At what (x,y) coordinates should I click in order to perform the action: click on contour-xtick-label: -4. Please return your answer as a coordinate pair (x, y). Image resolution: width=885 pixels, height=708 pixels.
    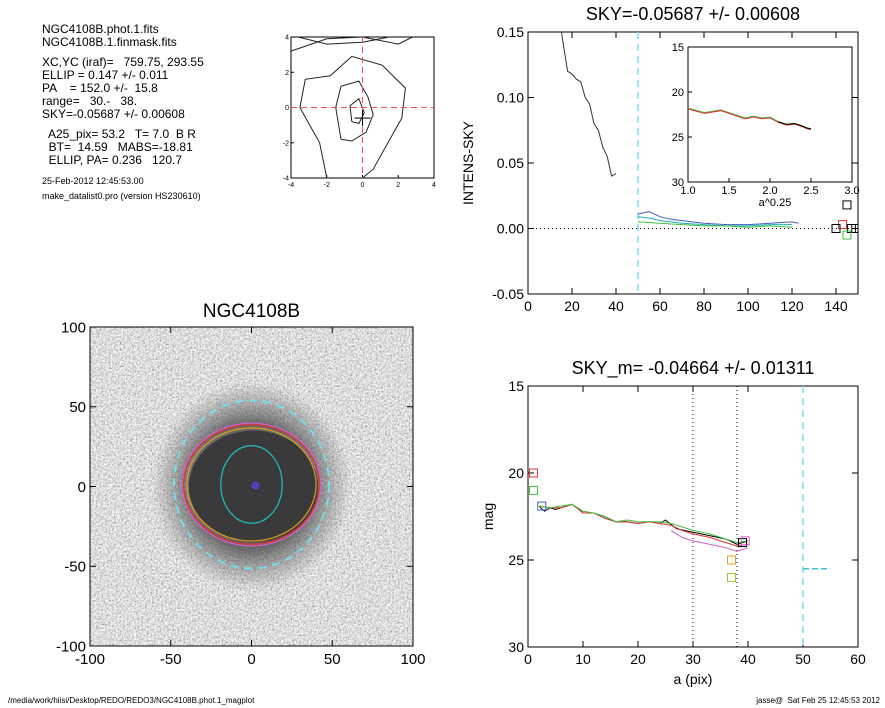
    Looking at the image, I should click on (291, 185).